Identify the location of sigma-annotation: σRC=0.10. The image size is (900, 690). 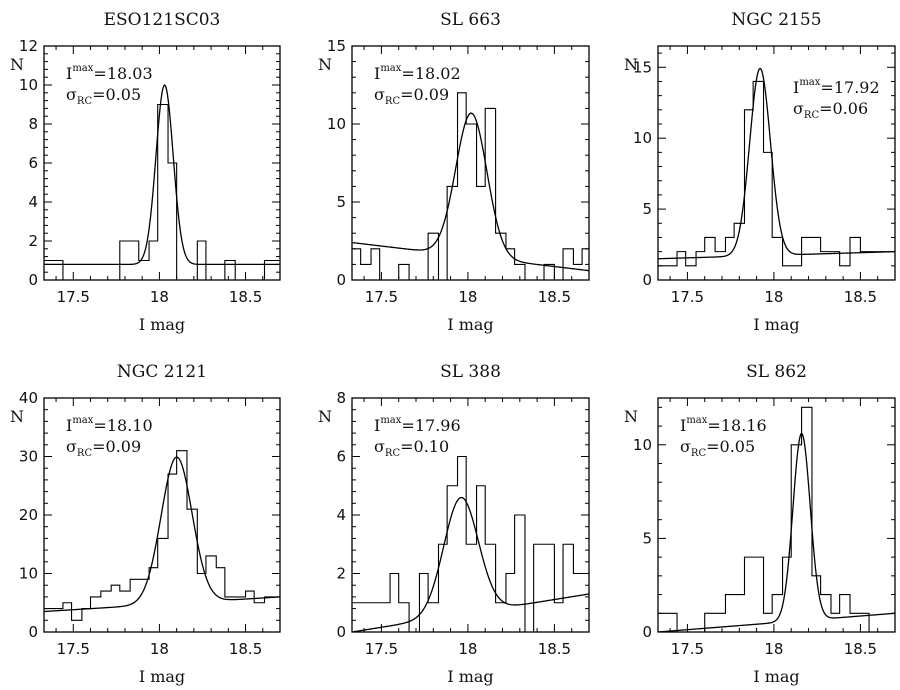
(411, 448).